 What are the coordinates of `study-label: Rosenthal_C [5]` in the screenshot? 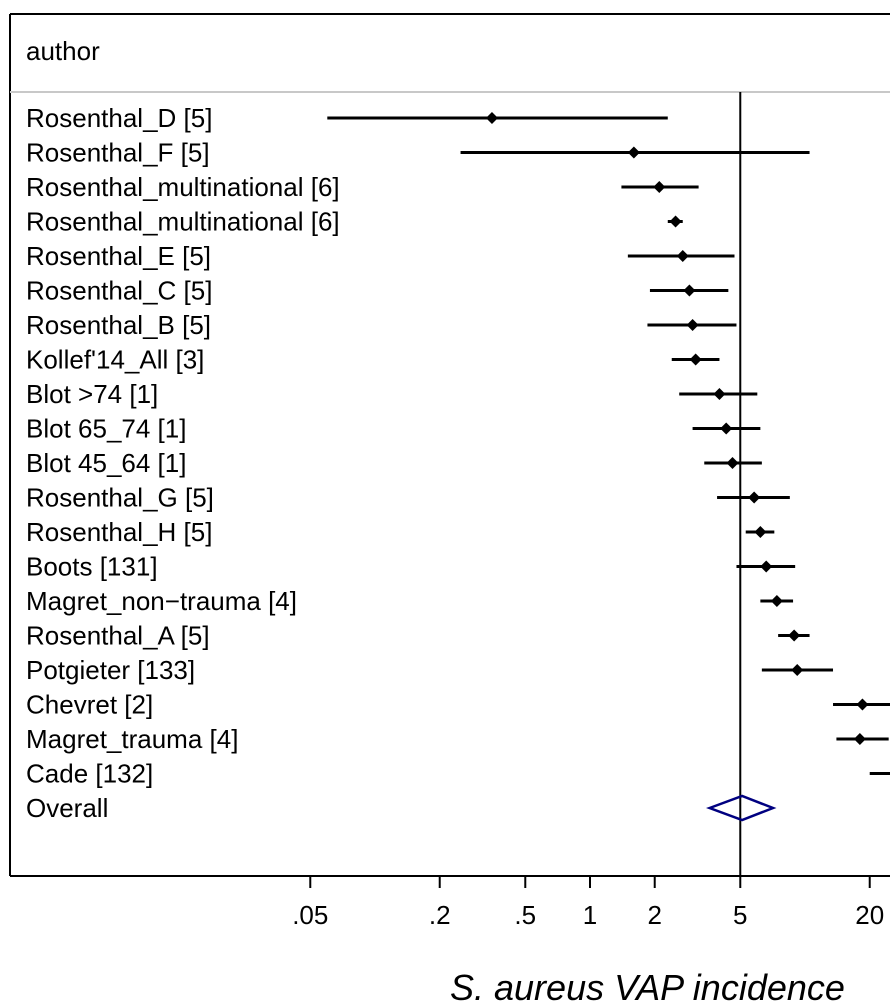 It's located at (119, 291).